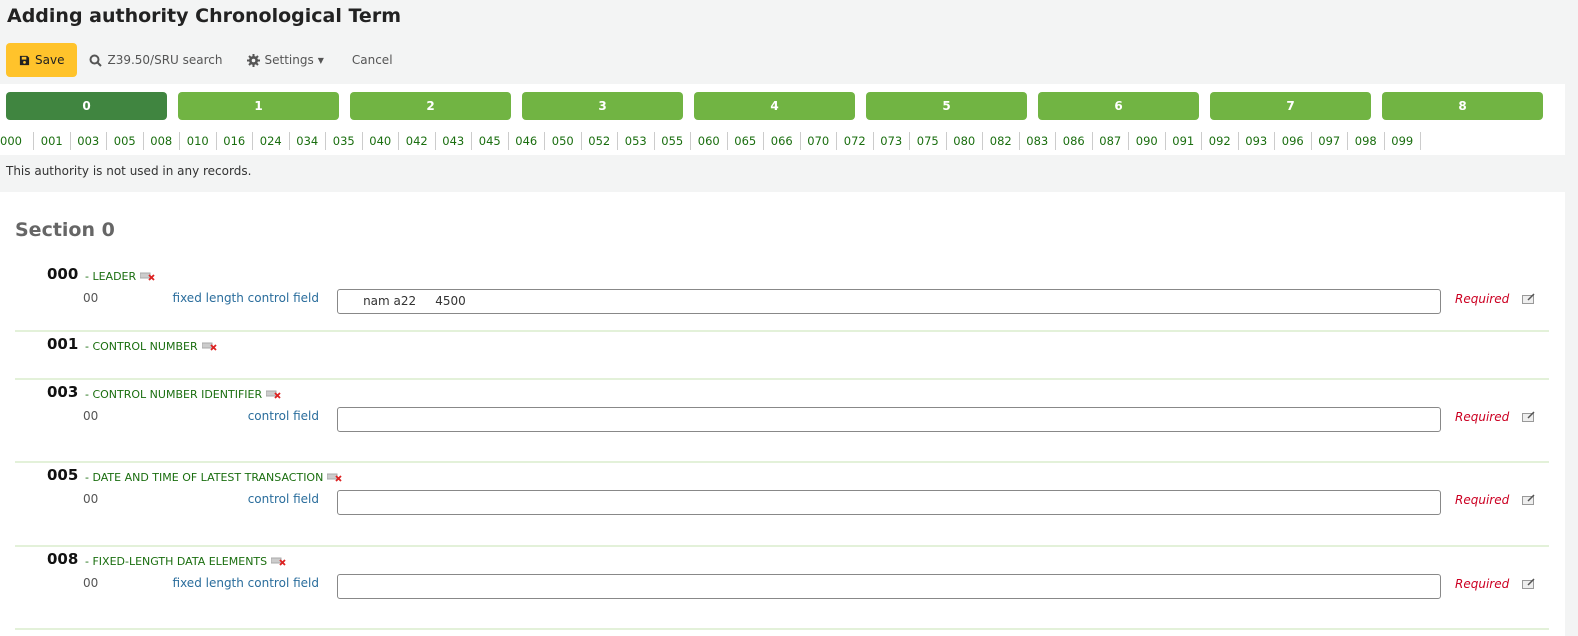 The height and width of the screenshot is (636, 1578). Describe the element at coordinates (889, 419) in the screenshot. I see `field-003-input` at that location.